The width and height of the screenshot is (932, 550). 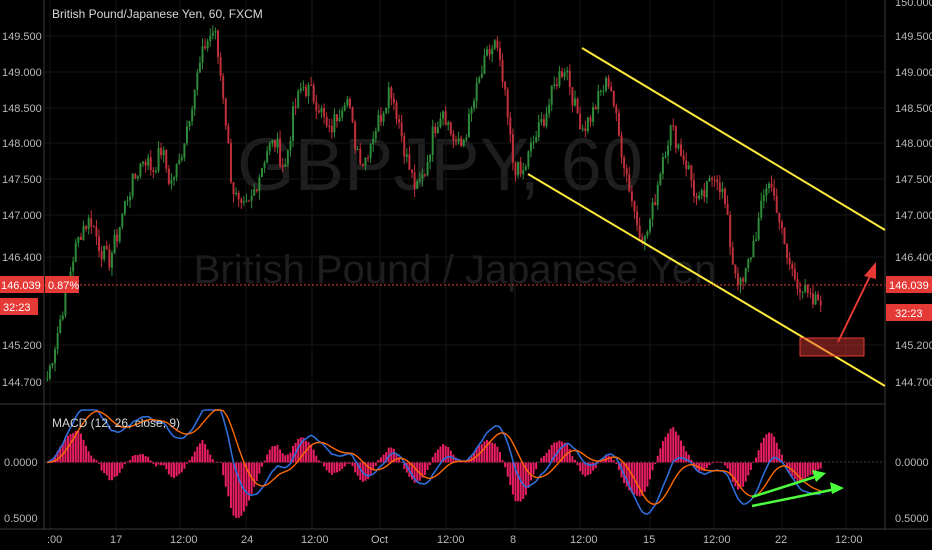 What do you see at coordinates (856, 302) in the screenshot?
I see `red-arrow-annotation` at bounding box center [856, 302].